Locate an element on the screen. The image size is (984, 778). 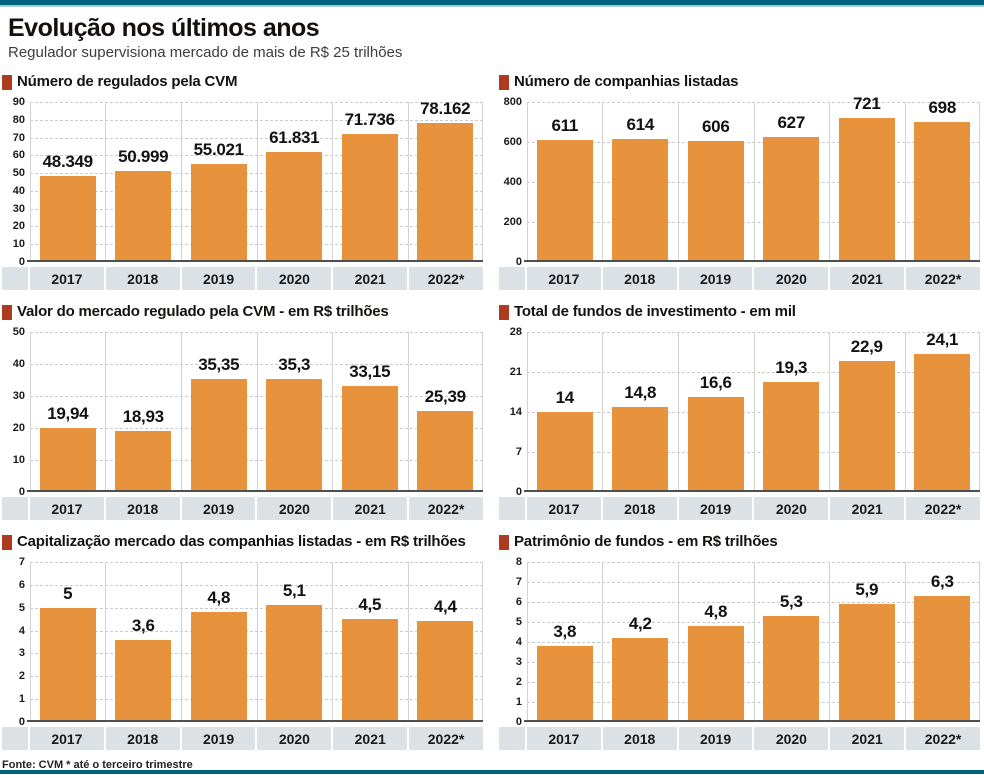
bar-column: 611 is located at coordinates (565, 182).